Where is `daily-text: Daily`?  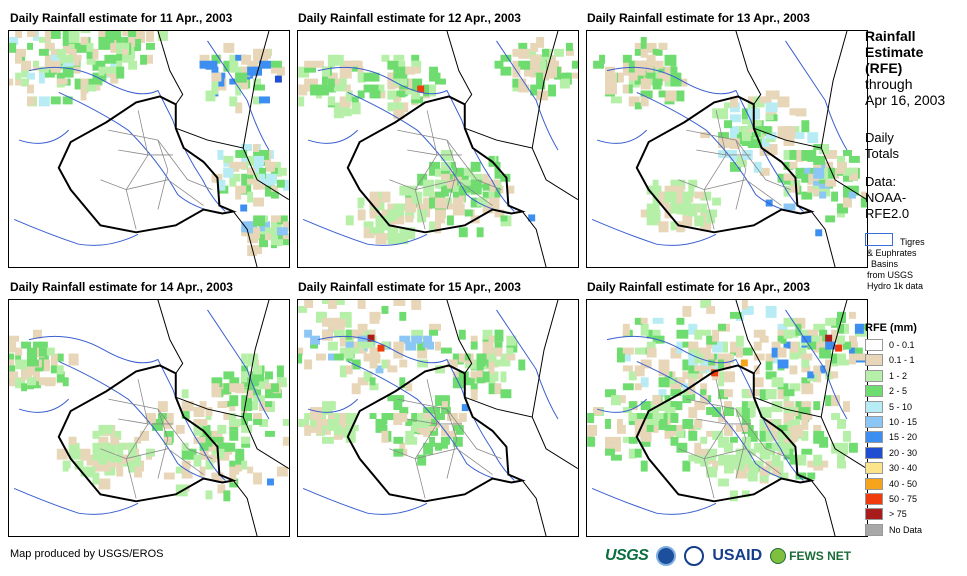
daily-text: Daily is located at coordinates (879, 137).